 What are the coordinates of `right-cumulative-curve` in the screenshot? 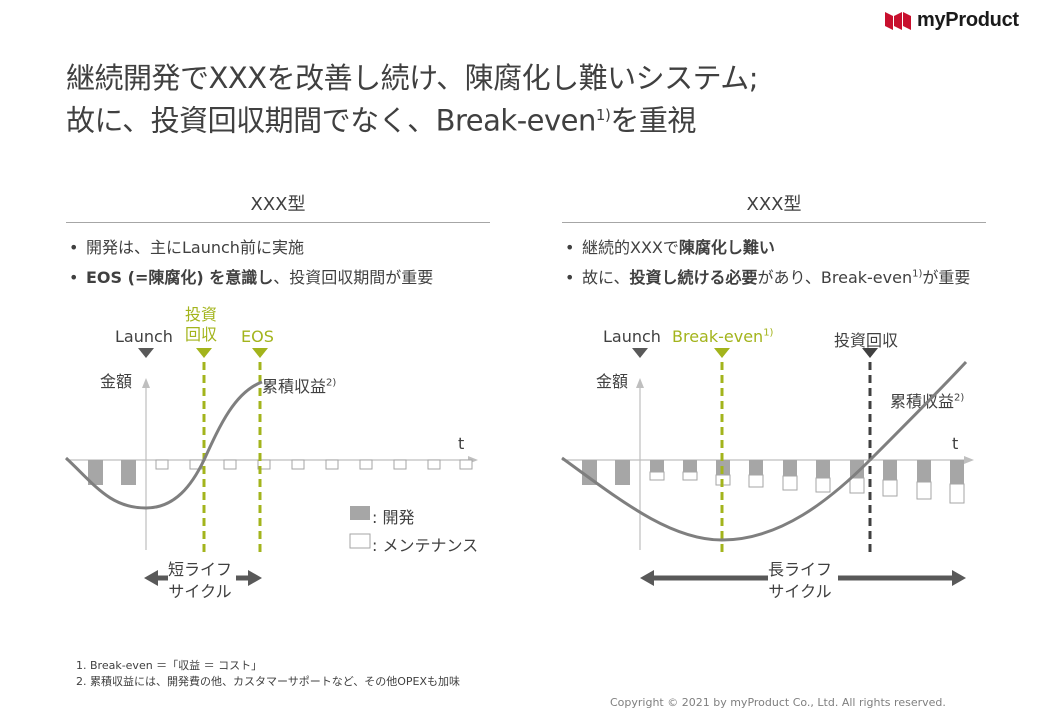 It's located at (764, 451).